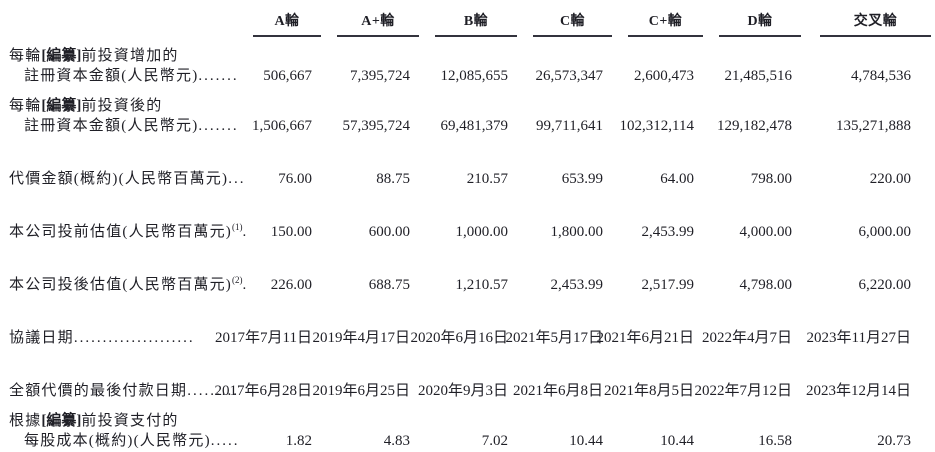 The height and width of the screenshot is (452, 935). What do you see at coordinates (376, 126) in the screenshot?
I see `table-cell: 57,395,724` at bounding box center [376, 126].